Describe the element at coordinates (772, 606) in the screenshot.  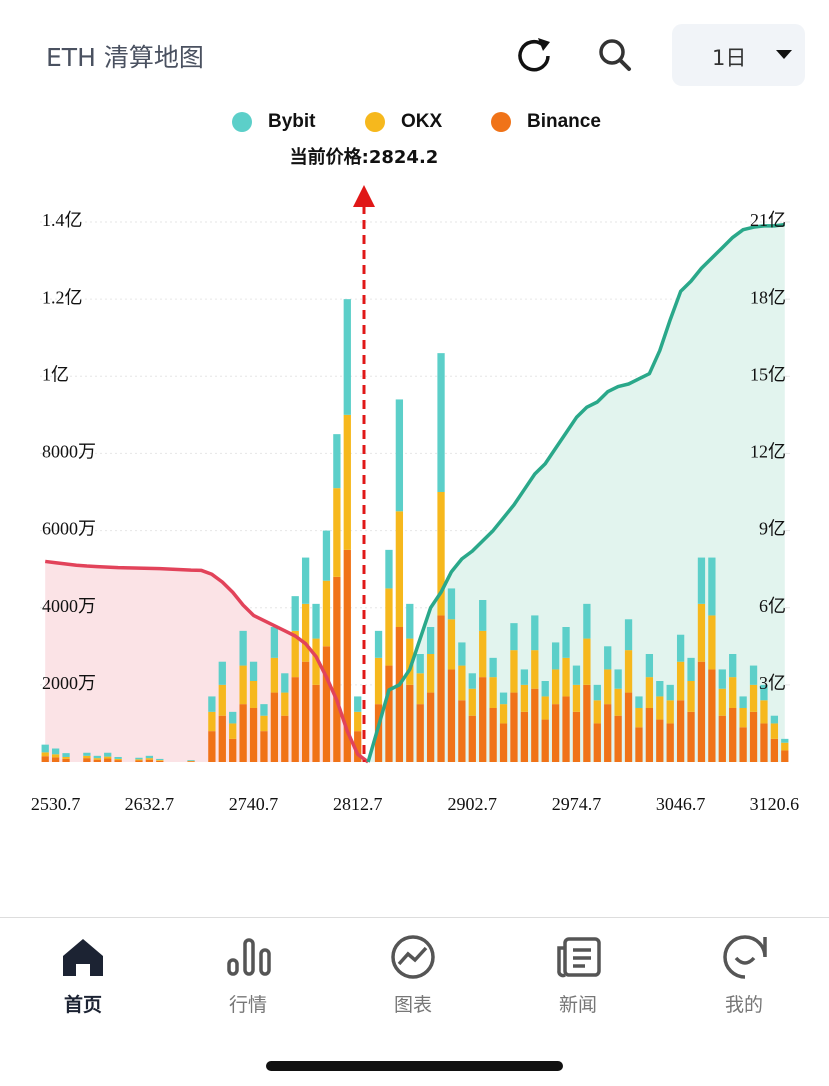
I see `y2-tick-label: 6亿` at that location.